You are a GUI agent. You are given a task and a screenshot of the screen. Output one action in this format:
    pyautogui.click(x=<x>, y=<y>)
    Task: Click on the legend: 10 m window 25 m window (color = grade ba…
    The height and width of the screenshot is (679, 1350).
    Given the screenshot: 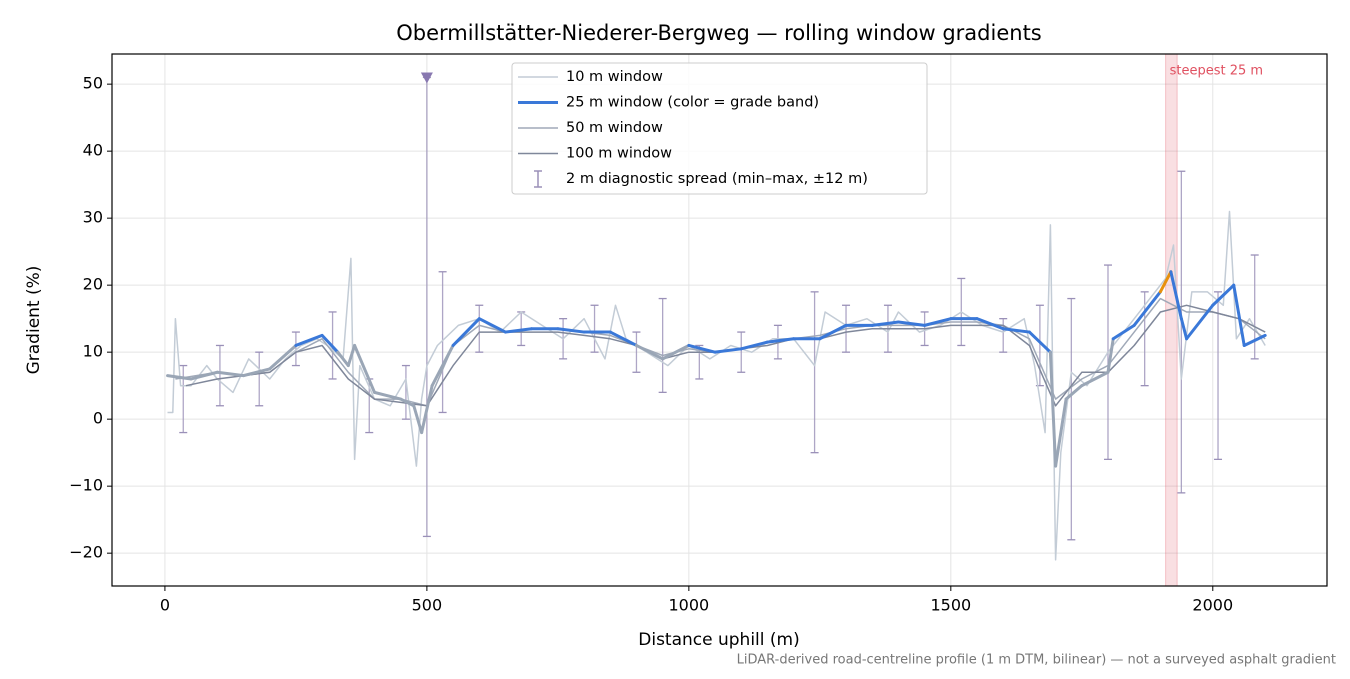 What is the action you would take?
    pyautogui.click(x=719, y=128)
    